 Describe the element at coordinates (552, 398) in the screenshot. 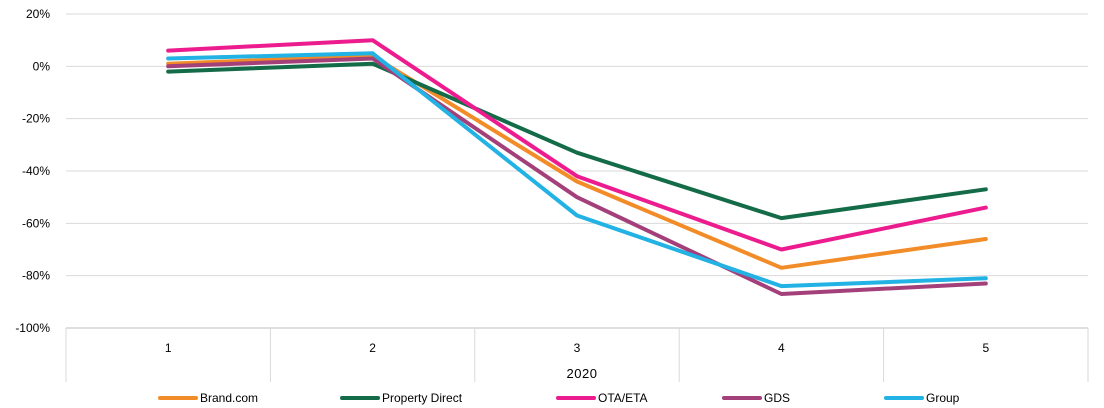

I see `legend: Brand.com Property Direct OTA/ETA GDS Group` at that location.